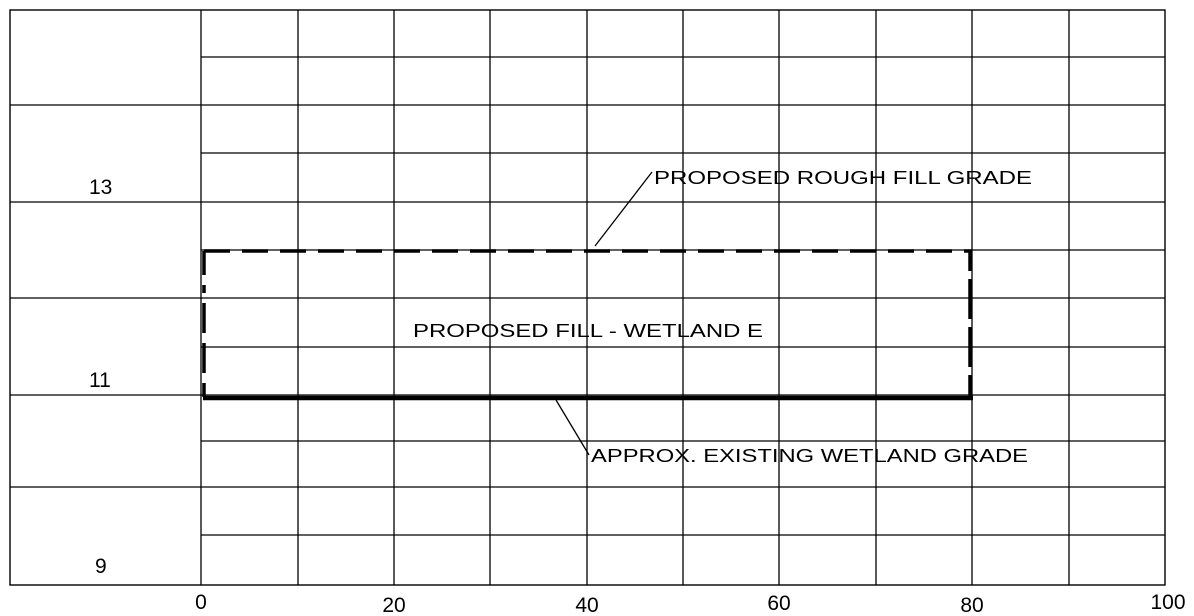  I want to click on fill-grade-label: PROPOSED ROUGH FILL GRADE, so click(843, 178).